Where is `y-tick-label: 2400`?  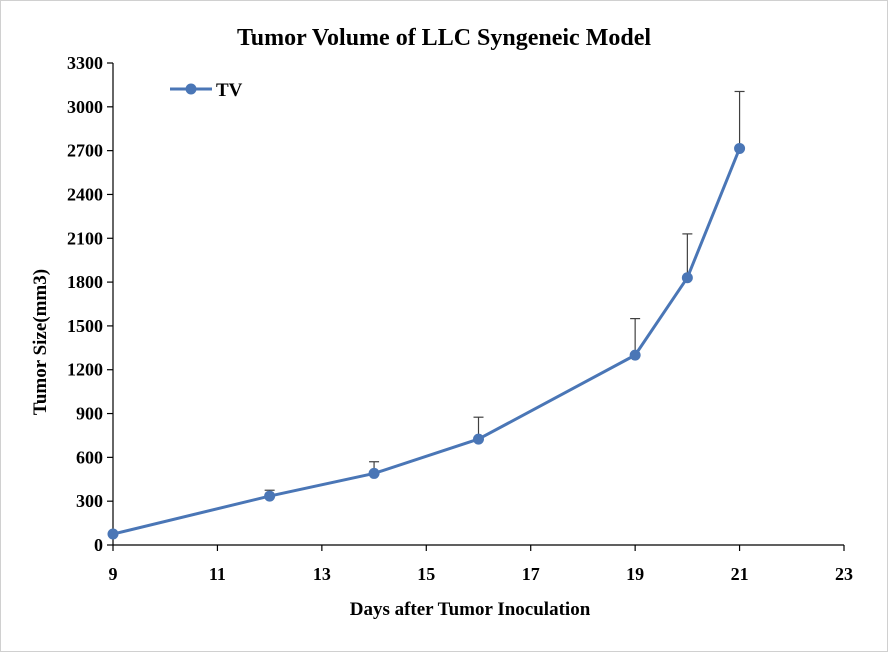 y-tick-label: 2400 is located at coordinates (85, 194).